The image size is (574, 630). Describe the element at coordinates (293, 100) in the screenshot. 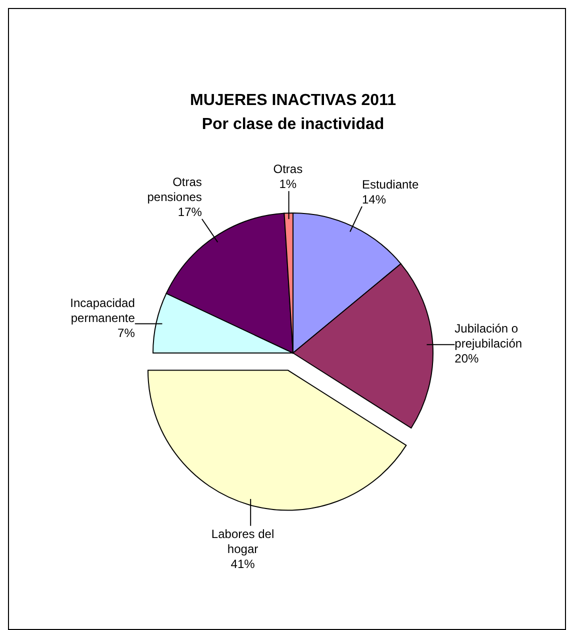

I see `chart-title: MUJERES INACTIVAS 2011` at that location.